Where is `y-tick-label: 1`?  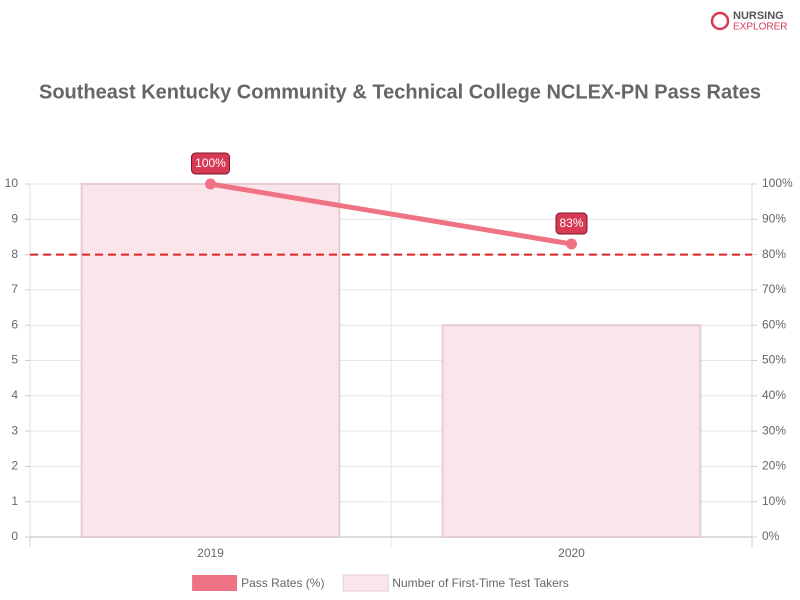
y-tick-label: 1 is located at coordinates (14, 501).